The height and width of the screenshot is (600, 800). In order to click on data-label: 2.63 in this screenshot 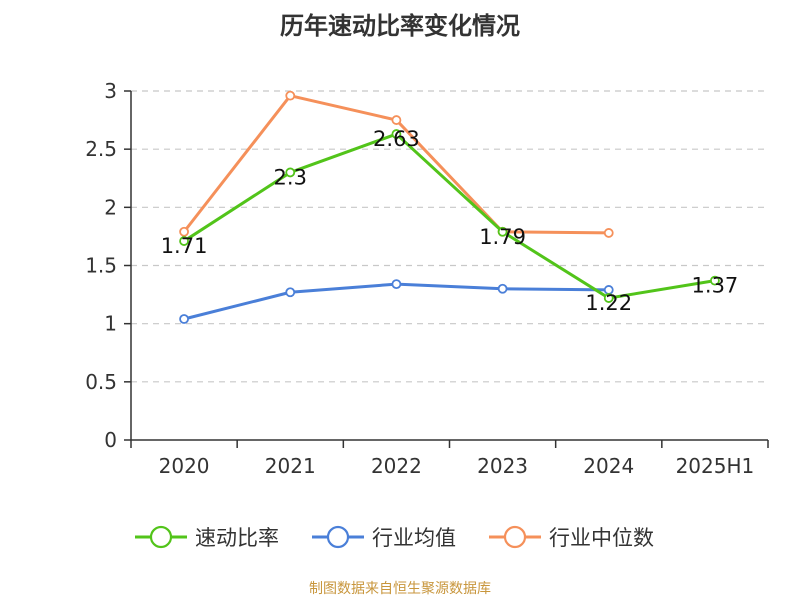, I will do `click(396, 139)`.